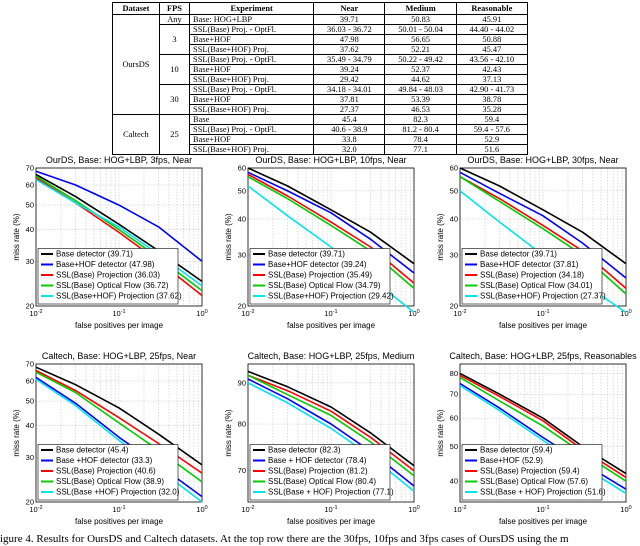 The width and height of the screenshot is (640, 546). What do you see at coordinates (94, 254) in the screenshot?
I see `legend-entry: Base detector (39.71)` at bounding box center [94, 254].